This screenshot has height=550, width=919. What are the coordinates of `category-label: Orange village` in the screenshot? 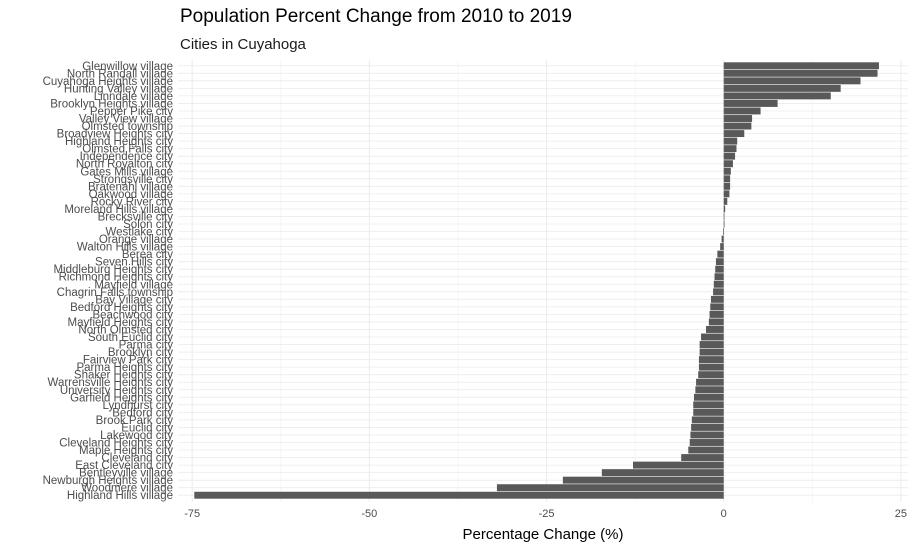 It's located at (136, 240).